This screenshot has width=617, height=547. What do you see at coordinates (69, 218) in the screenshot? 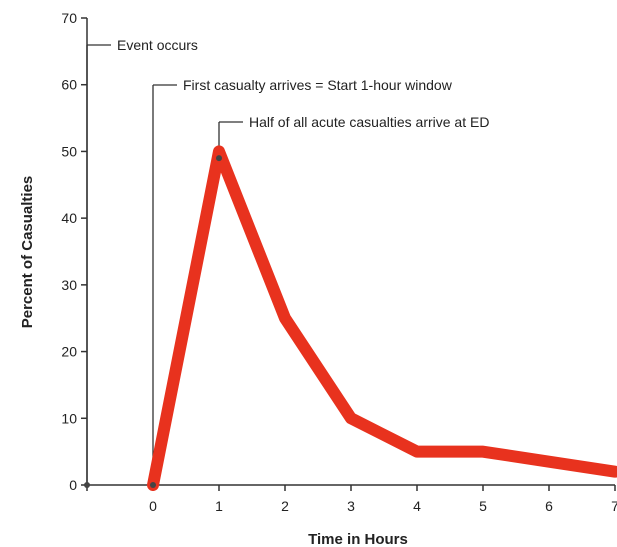
I see `y-tick-label: 40` at bounding box center [69, 218].